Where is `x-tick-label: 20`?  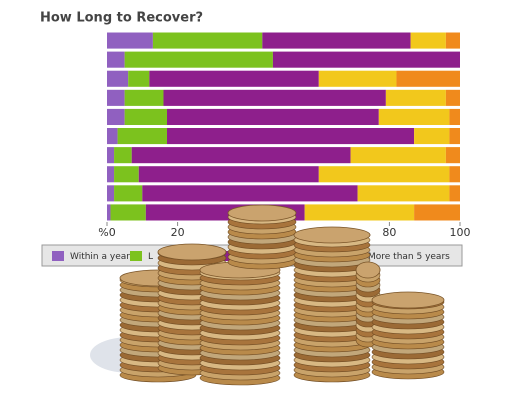
x-tick-label: 20 is located at coordinates (178, 232).